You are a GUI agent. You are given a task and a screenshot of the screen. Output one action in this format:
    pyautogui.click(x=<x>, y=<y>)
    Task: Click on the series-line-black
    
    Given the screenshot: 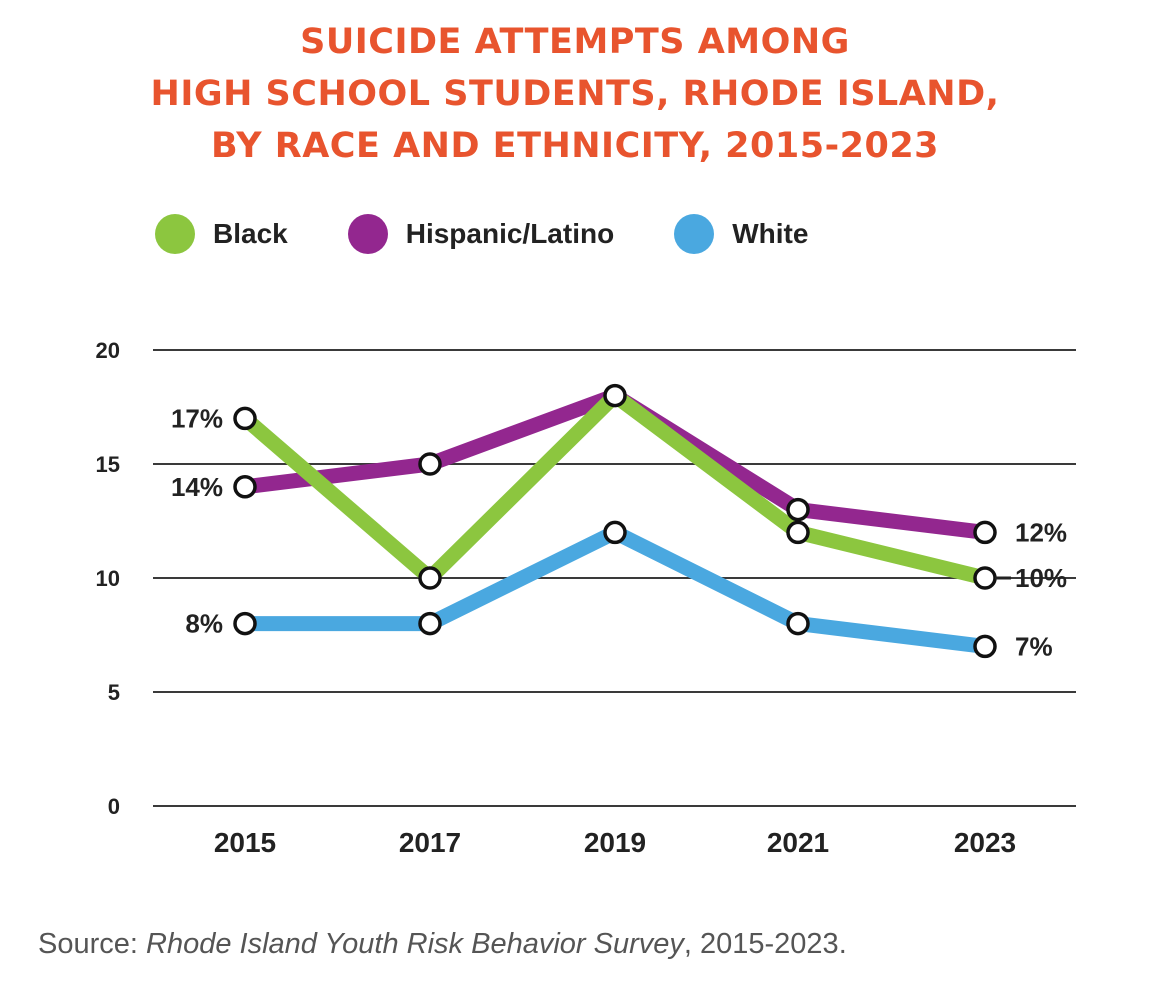 What is the action you would take?
    pyautogui.click(x=615, y=487)
    